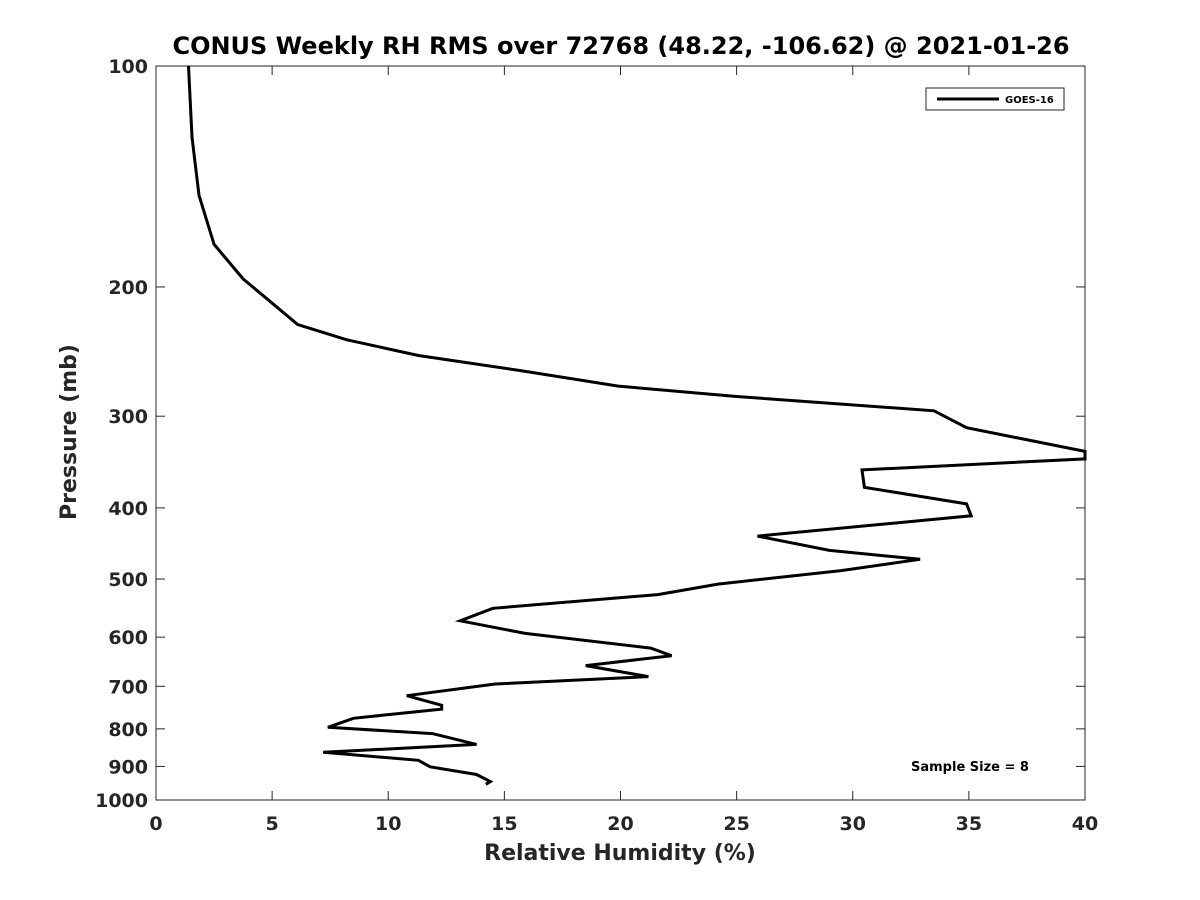 This screenshot has width=1200, height=900. I want to click on sample-size-annotation: Sample Size = 8, so click(970, 767).